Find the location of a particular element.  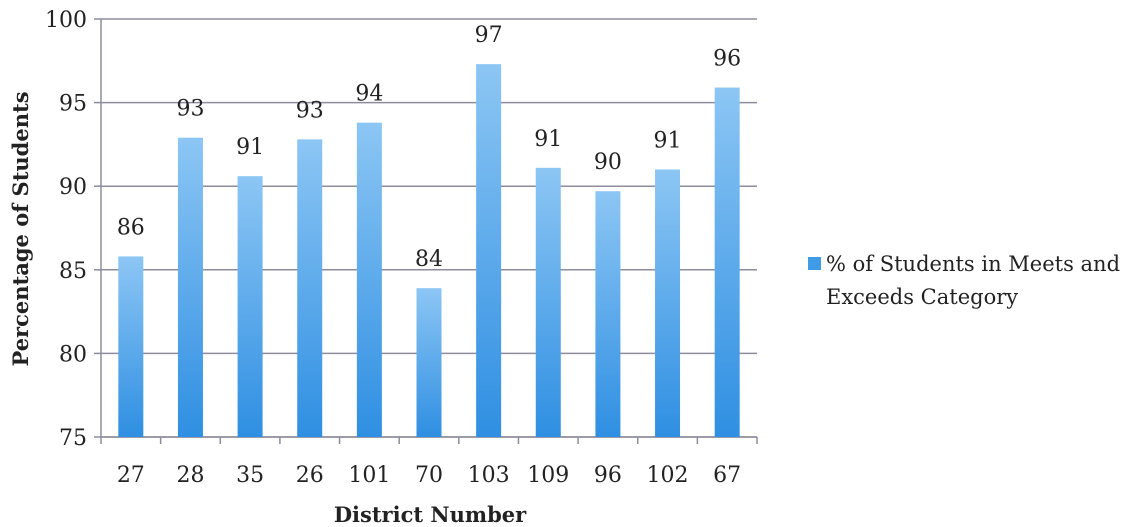

data-label-96: 90 is located at coordinates (608, 162).